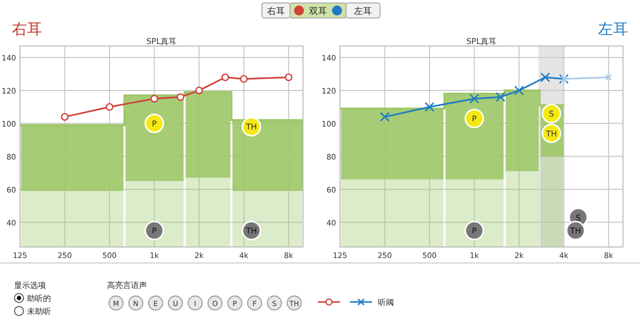  I want to click on text: 高亮言语声, so click(127, 285).